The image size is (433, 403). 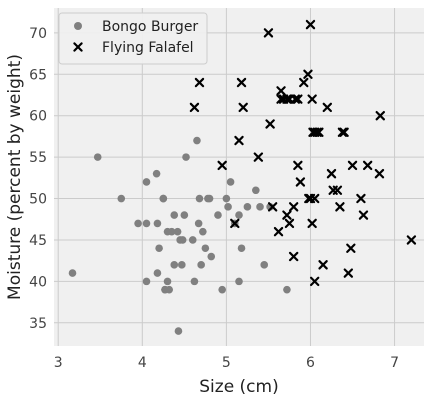 I want to click on x-tick-label: 5, so click(x=226, y=363).